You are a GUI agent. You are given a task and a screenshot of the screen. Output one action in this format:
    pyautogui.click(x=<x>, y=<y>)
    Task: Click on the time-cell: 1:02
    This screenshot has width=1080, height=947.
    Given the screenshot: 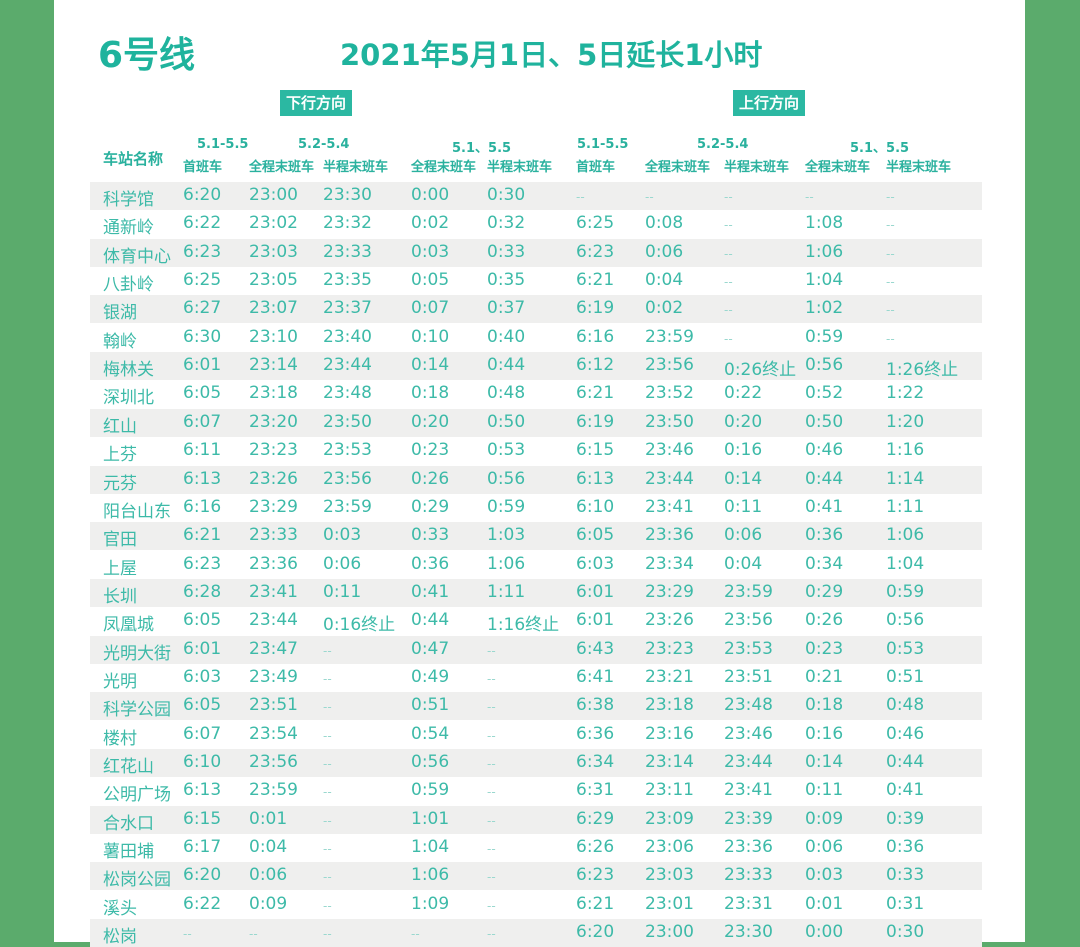 What is the action you would take?
    pyautogui.click(x=824, y=308)
    